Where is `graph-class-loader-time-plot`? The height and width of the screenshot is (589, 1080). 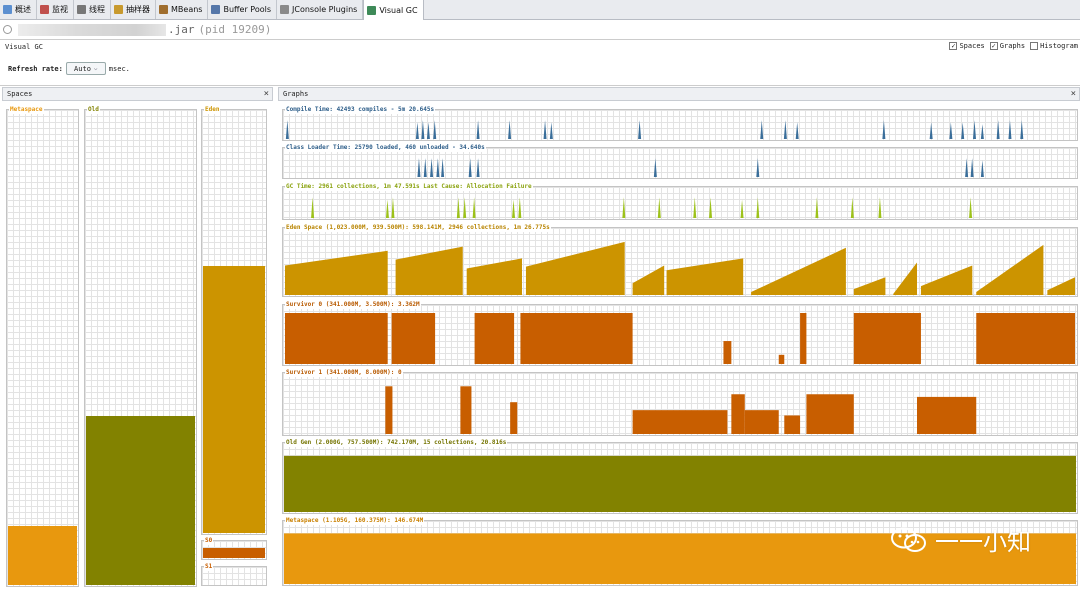
graph-class-loader-time-plot is located at coordinates (700, 167).